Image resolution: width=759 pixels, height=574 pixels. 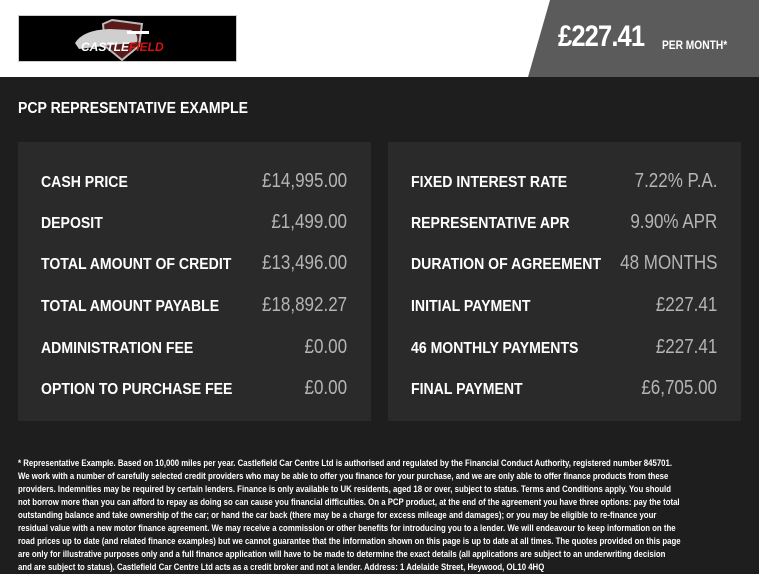 I want to click on finance-label: INITIAL PAYMENT, so click(x=471, y=306).